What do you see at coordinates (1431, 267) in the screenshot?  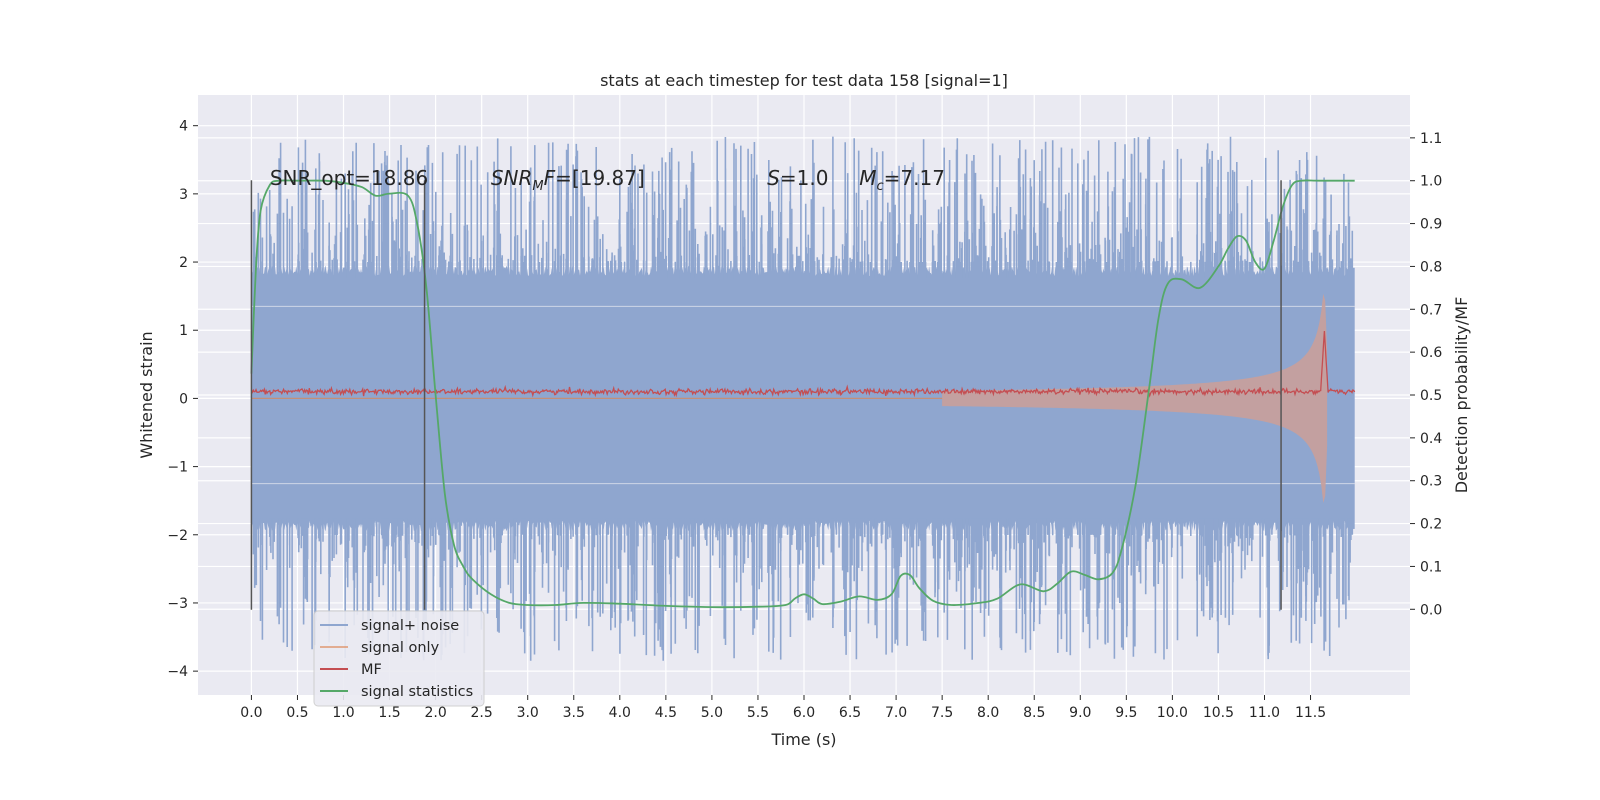 I see `y-right-tick-label: 0.8` at bounding box center [1431, 267].